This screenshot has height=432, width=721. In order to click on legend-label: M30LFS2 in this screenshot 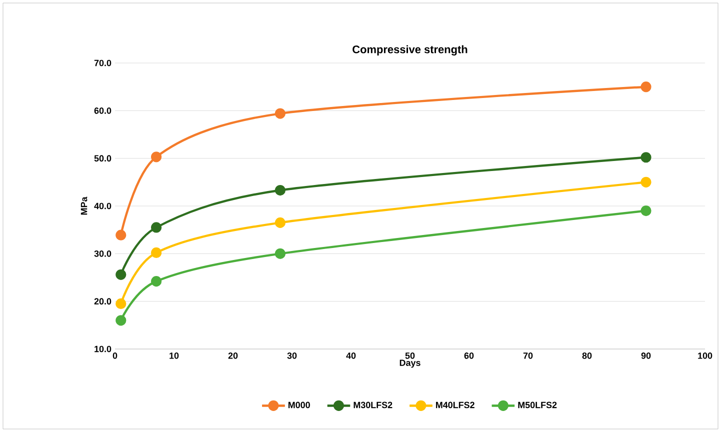, I will do `click(373, 405)`.